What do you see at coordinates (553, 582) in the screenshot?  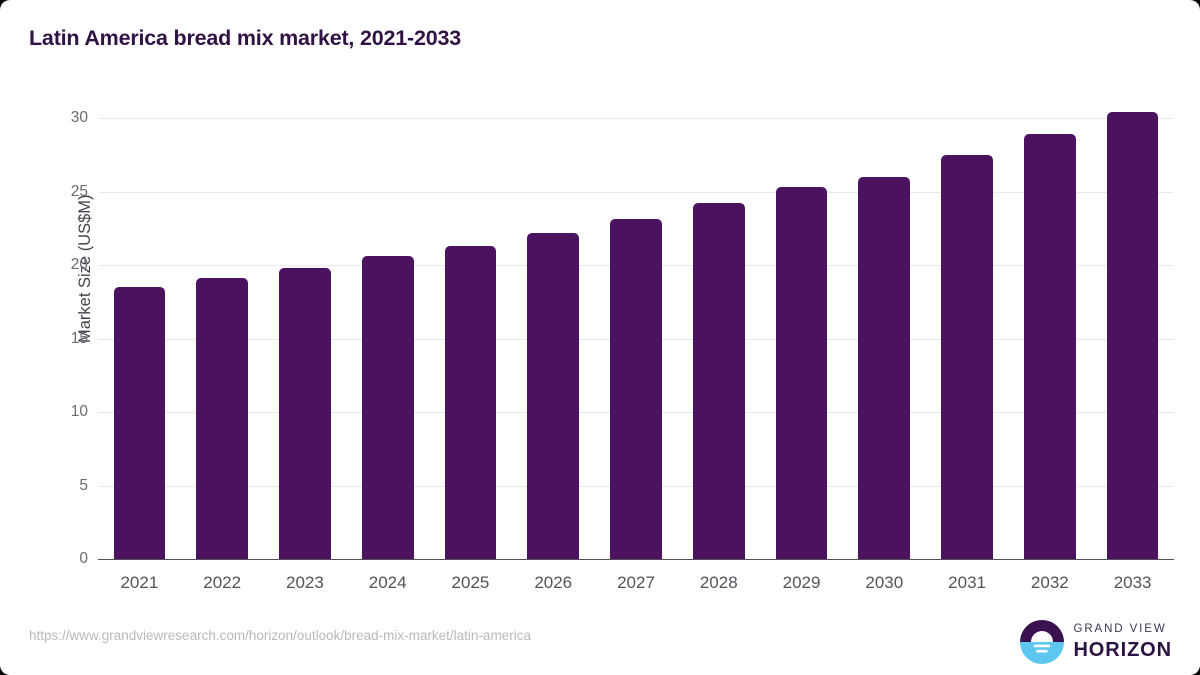 I see `x-axis-tick-label: 2026` at bounding box center [553, 582].